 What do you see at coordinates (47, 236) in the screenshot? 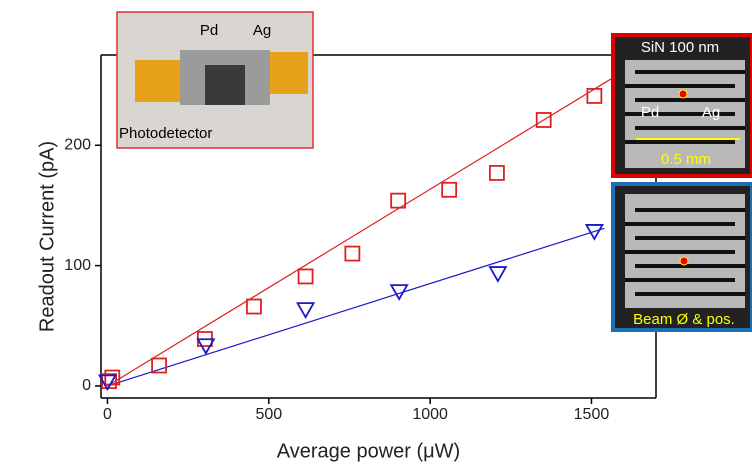
I see `y-axis-label: Readout Current (pA)` at bounding box center [47, 236].